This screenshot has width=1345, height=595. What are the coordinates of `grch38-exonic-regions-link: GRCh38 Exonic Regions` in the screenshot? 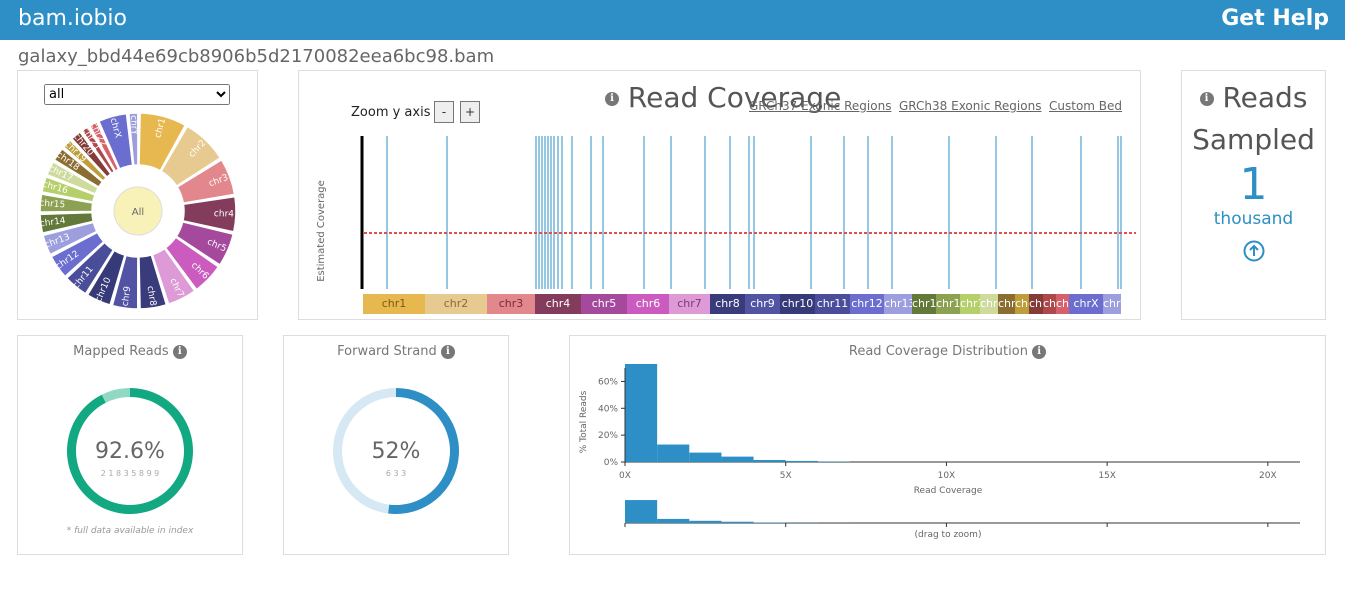 It's located at (970, 106).